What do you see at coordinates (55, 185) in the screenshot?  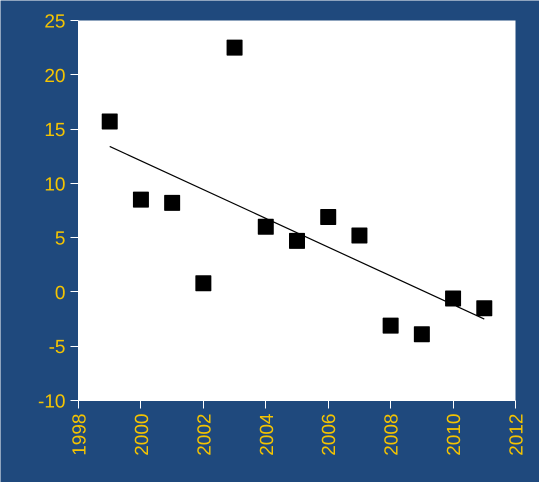 I see `y-tick-label: 10` at bounding box center [55, 185].